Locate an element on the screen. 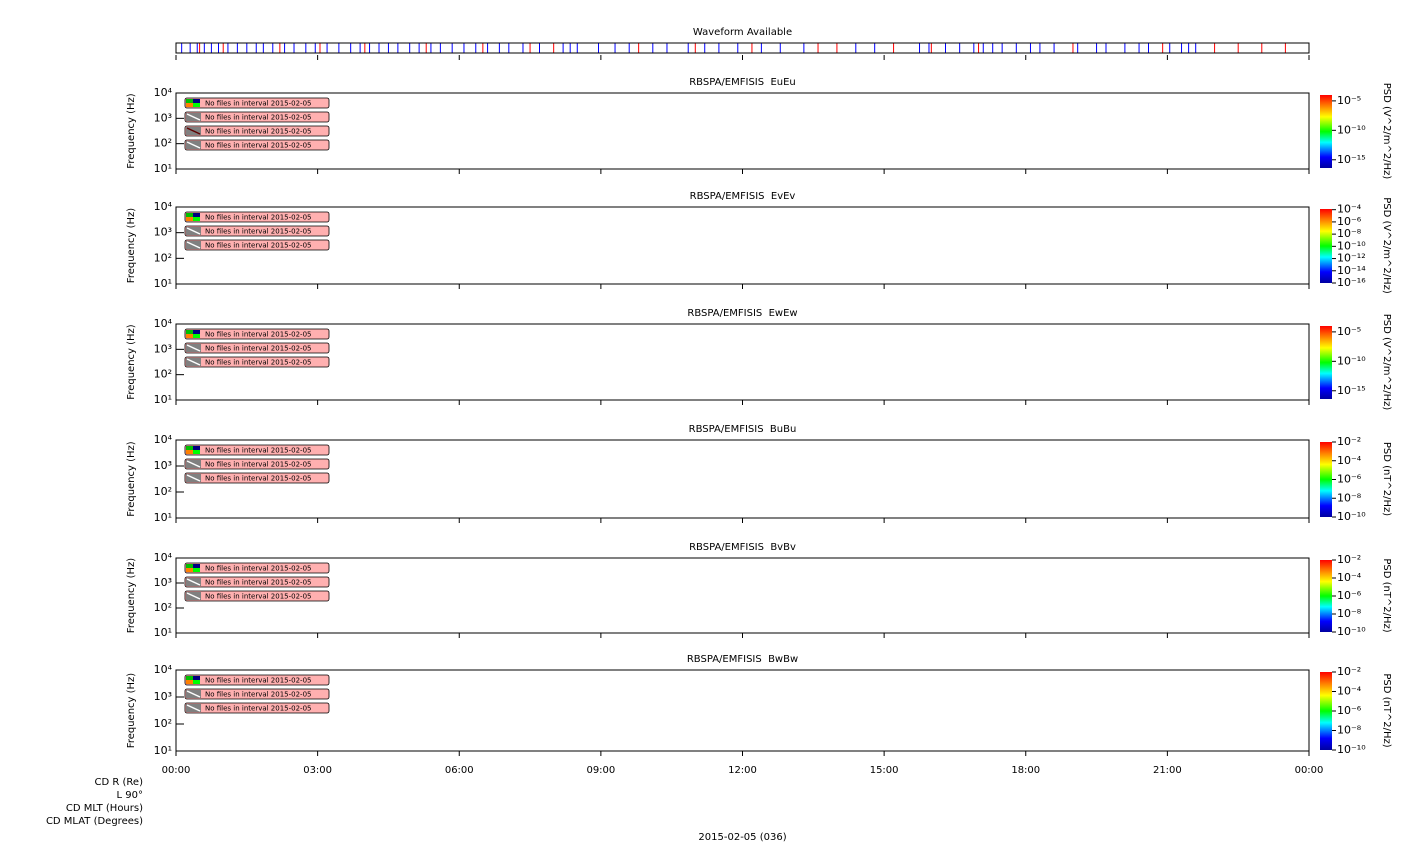  colorbar-tick-label: 10⁻⁸ is located at coordinates (1349, 730).